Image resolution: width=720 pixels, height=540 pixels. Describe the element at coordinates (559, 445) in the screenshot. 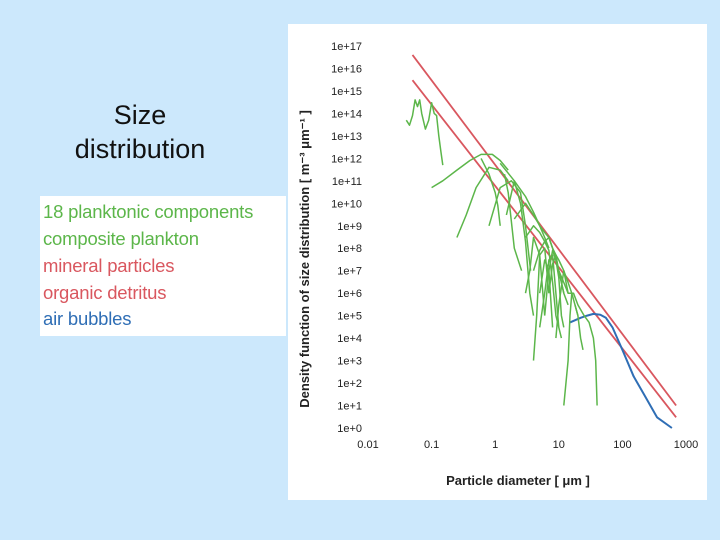

I see `x-tick-label: 10` at that location.